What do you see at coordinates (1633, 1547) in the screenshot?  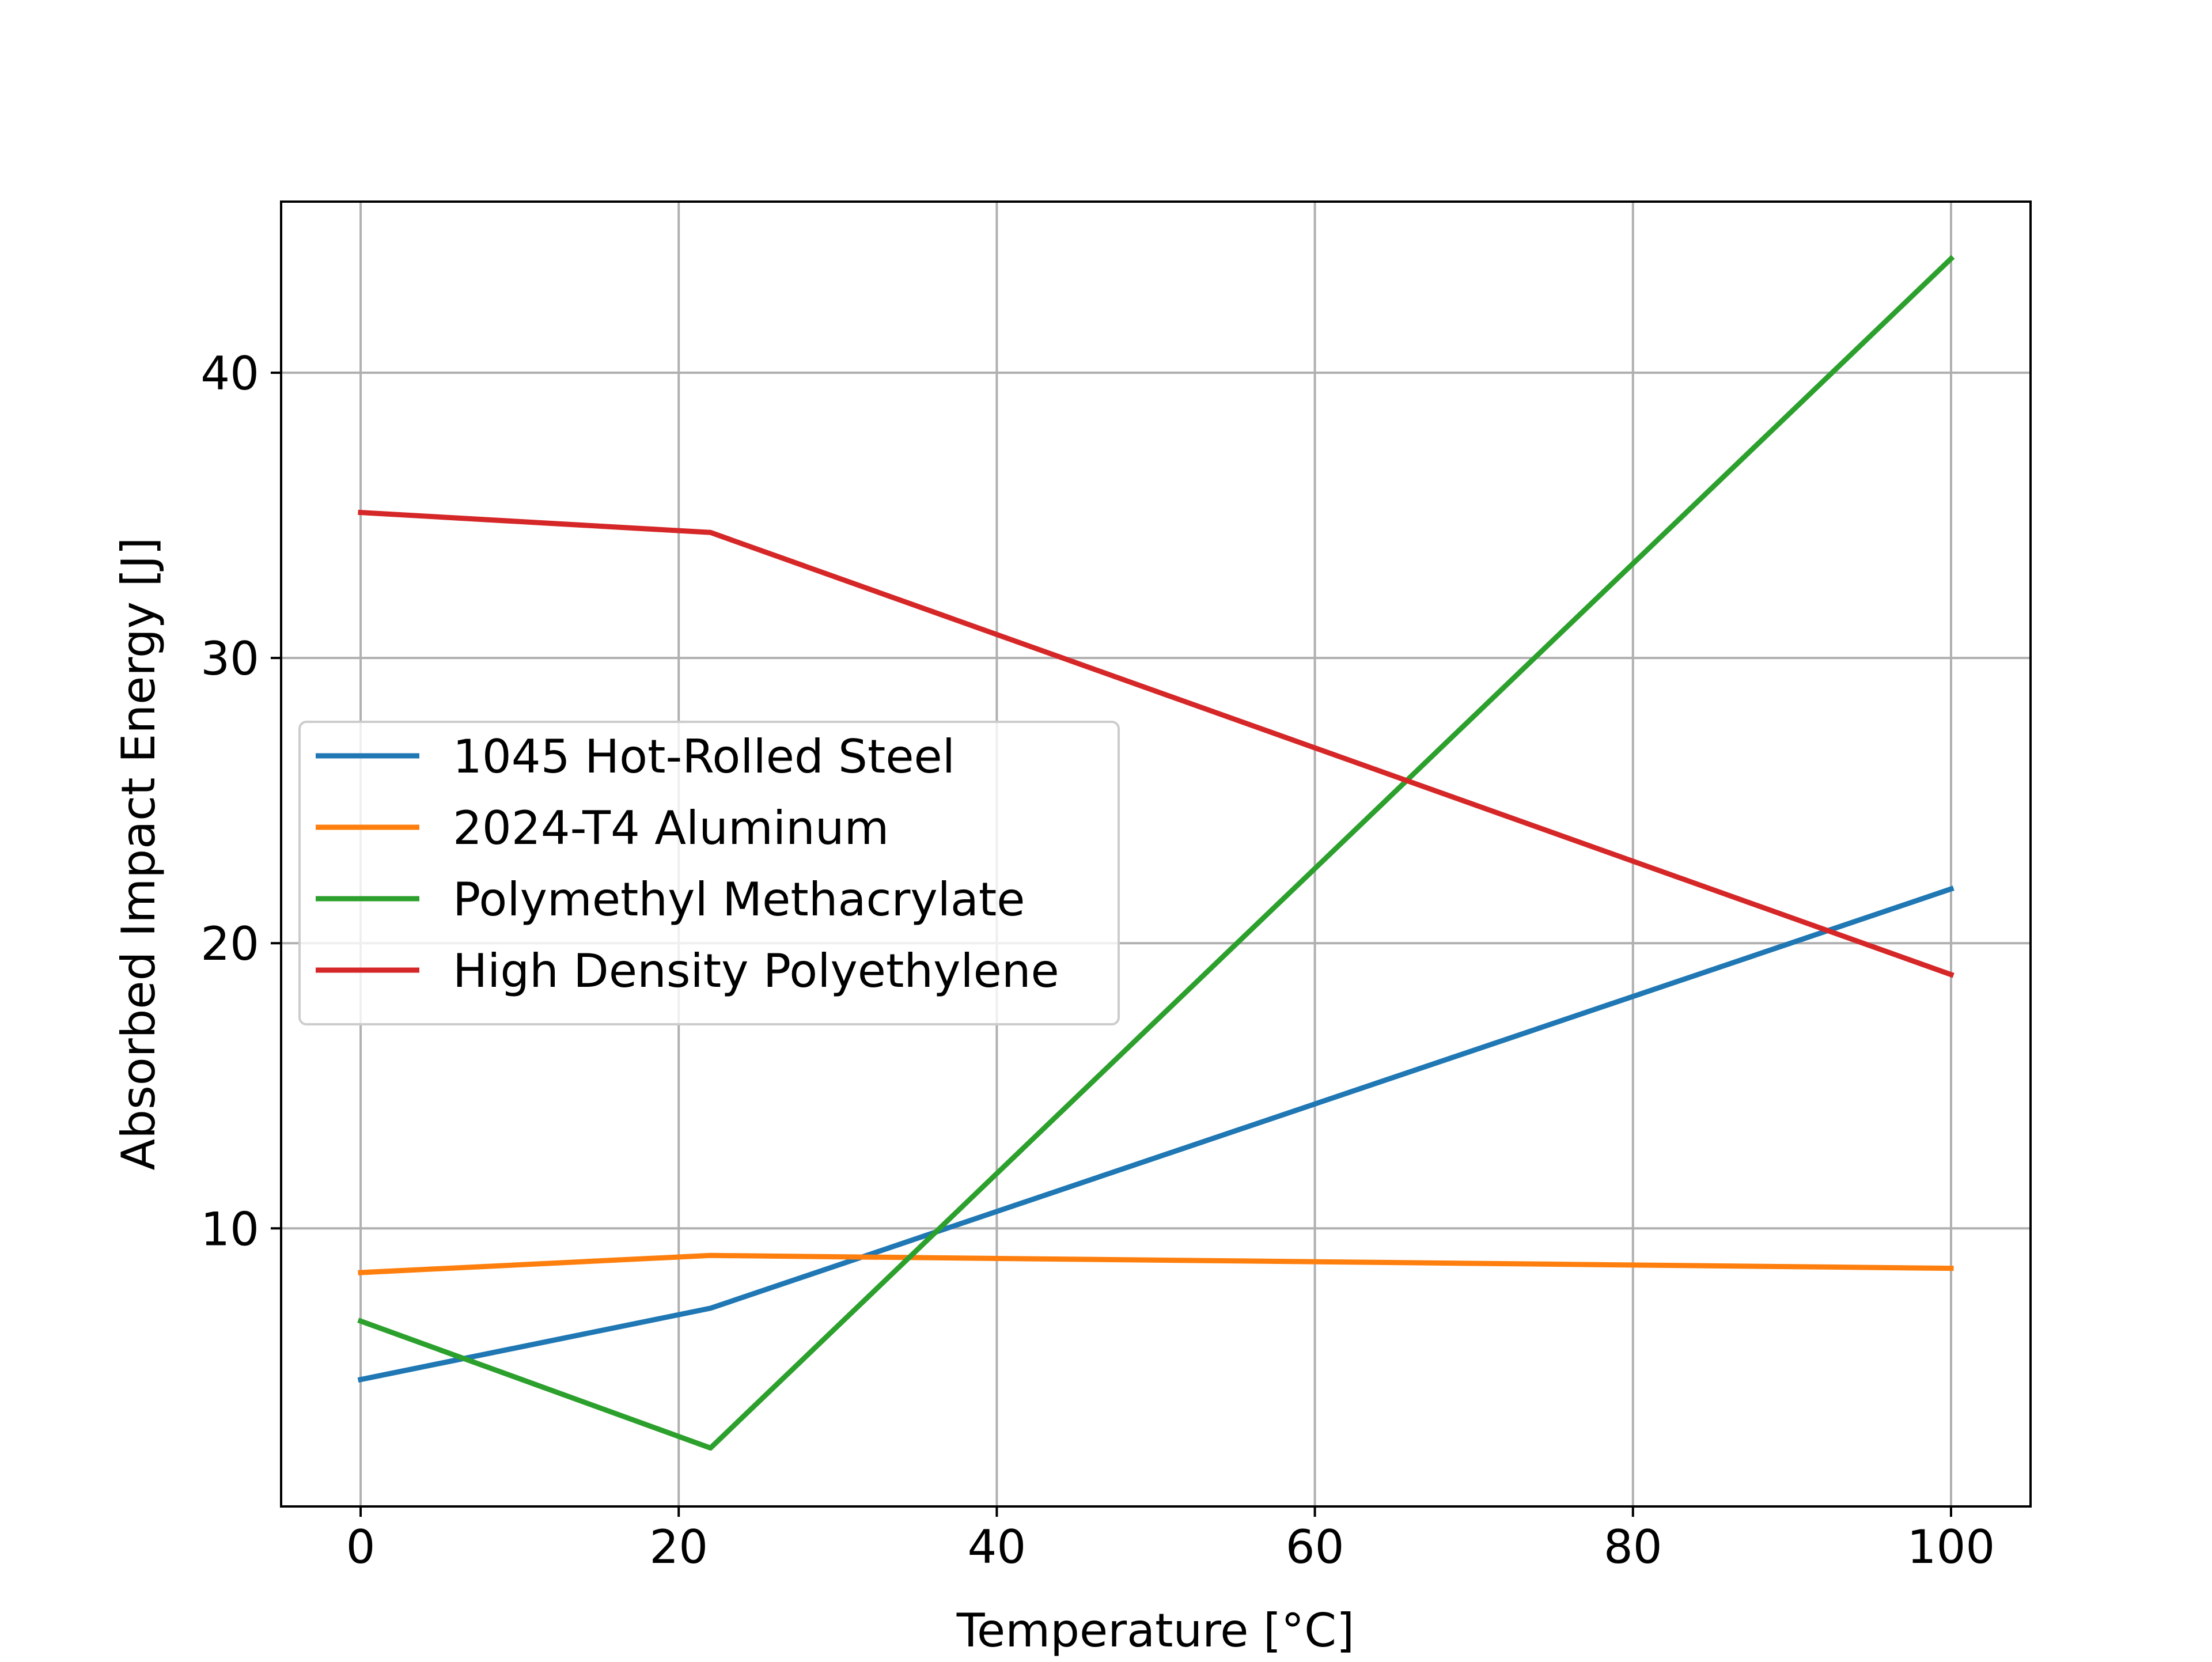 I see `x-tick-label: 80` at bounding box center [1633, 1547].